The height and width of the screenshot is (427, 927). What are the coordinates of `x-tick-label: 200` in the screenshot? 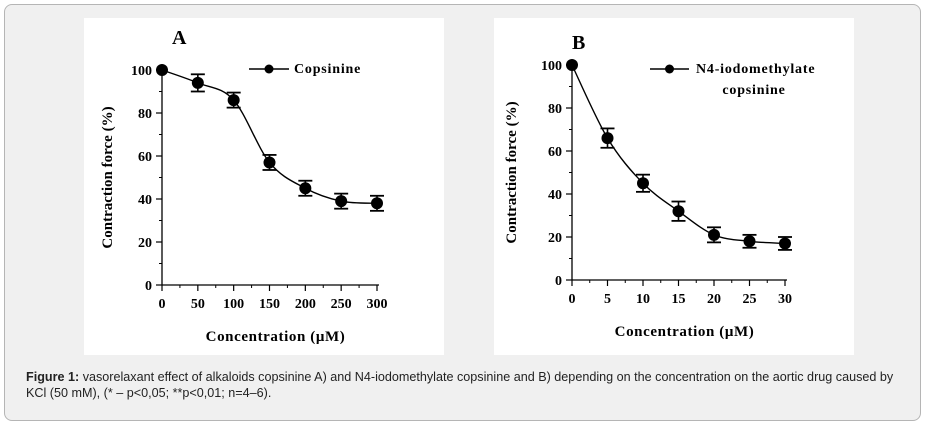 It's located at (305, 304).